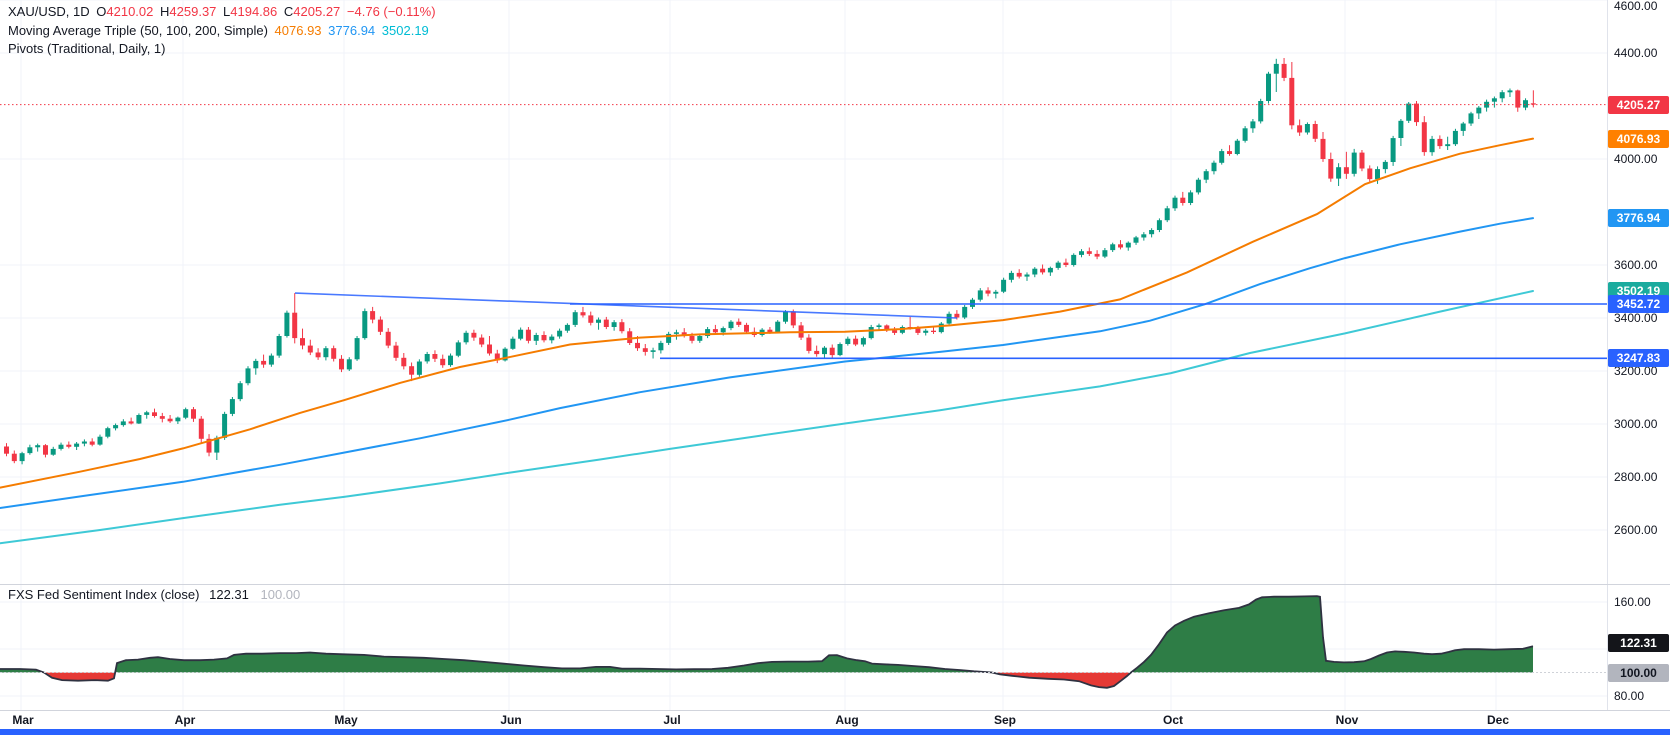  Describe the element at coordinates (1498, 720) in the screenshot. I see `month-label-dec: Dec` at that location.